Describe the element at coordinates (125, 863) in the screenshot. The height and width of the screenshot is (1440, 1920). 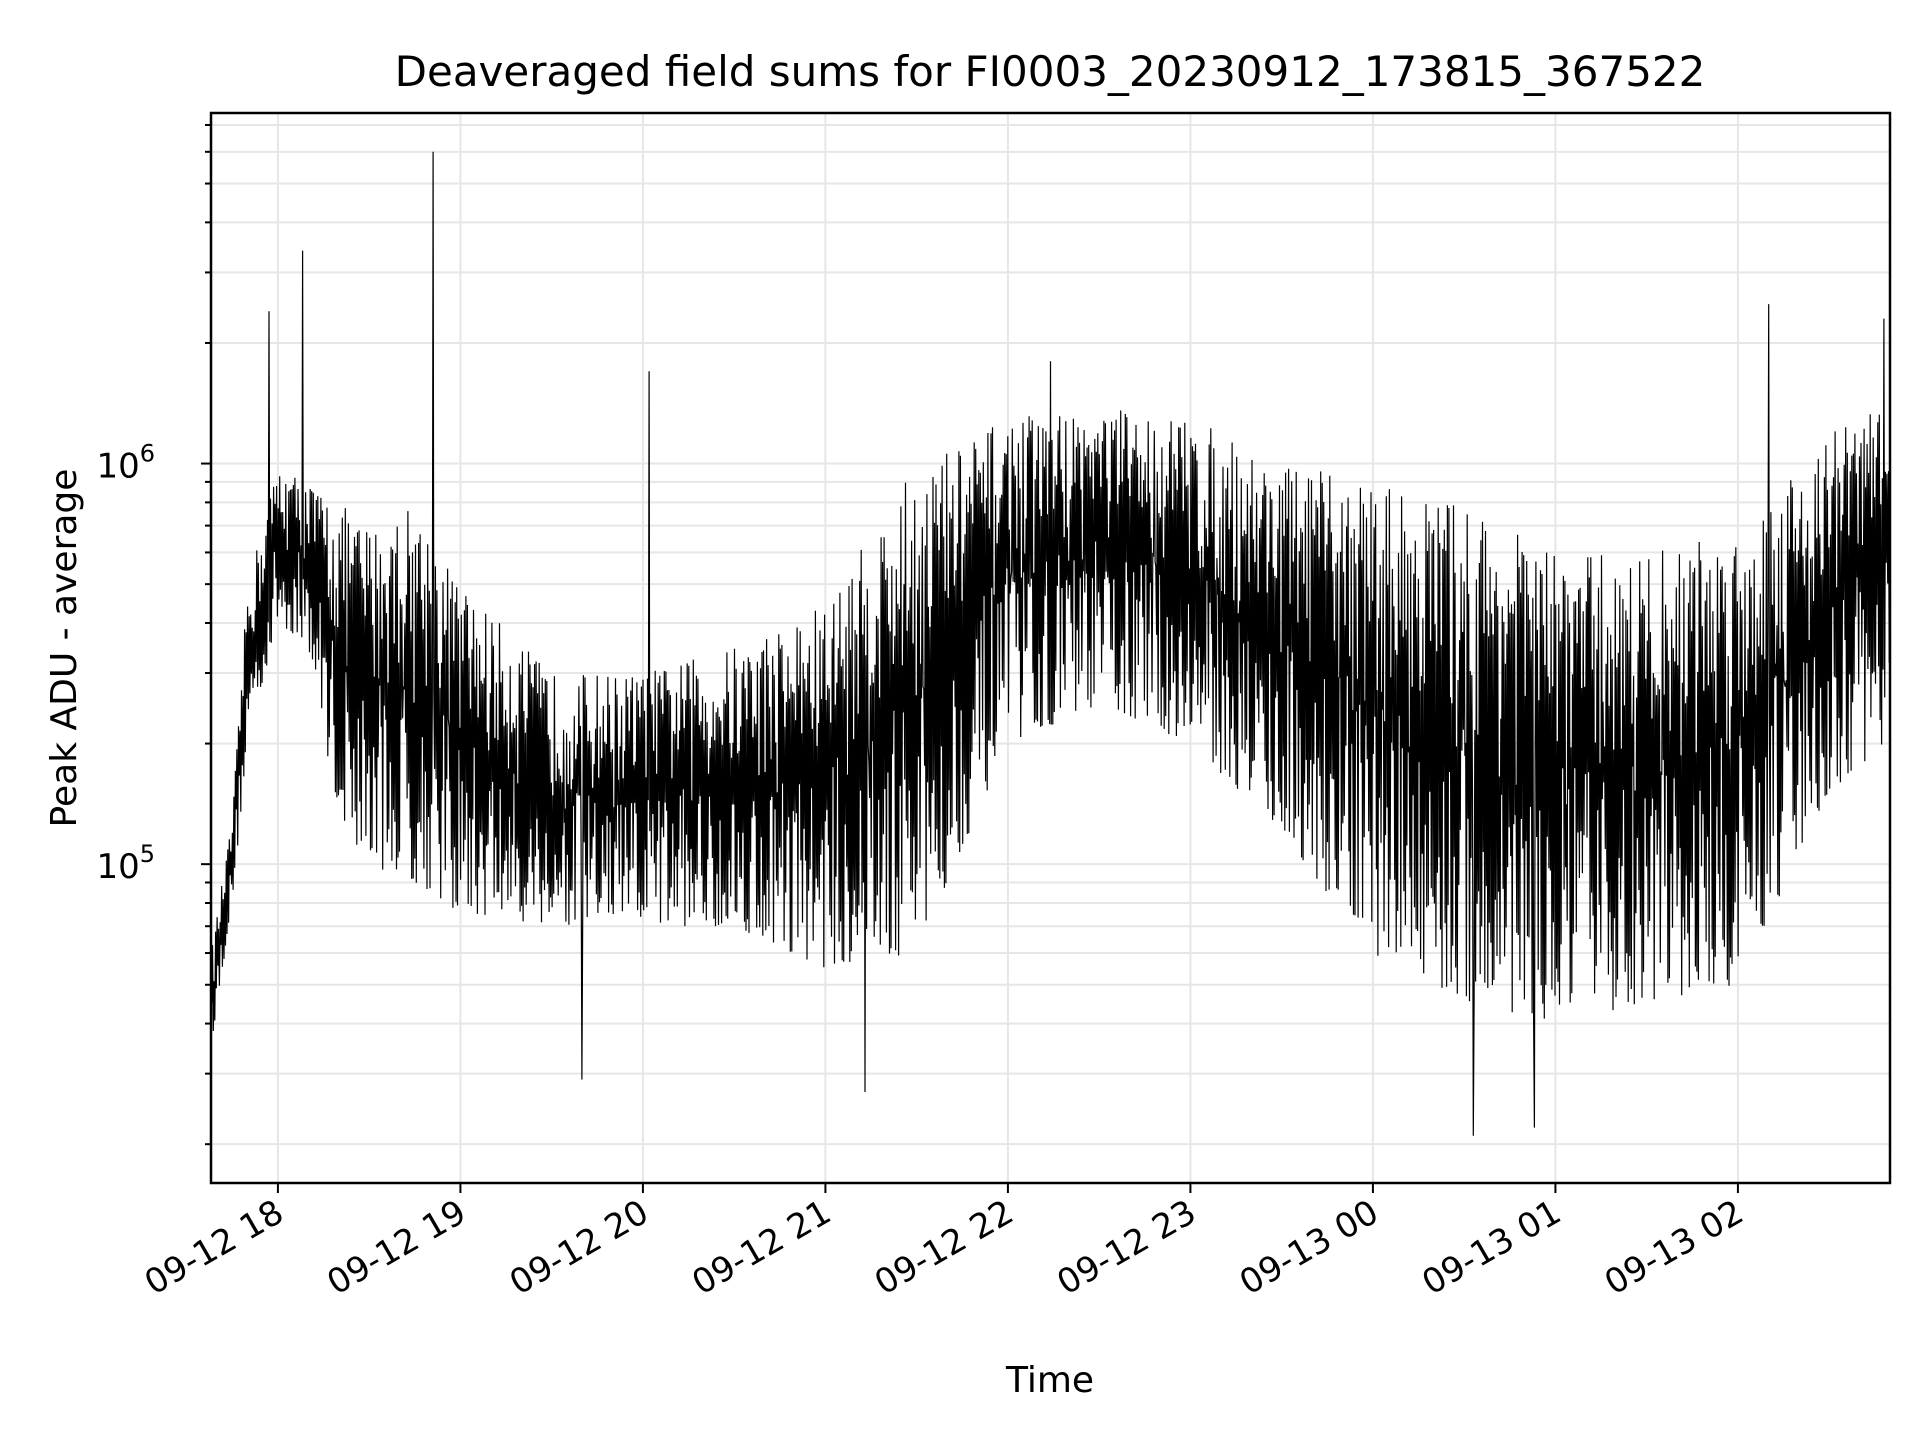
I see `y-tick-label: 10⁵` at that location.